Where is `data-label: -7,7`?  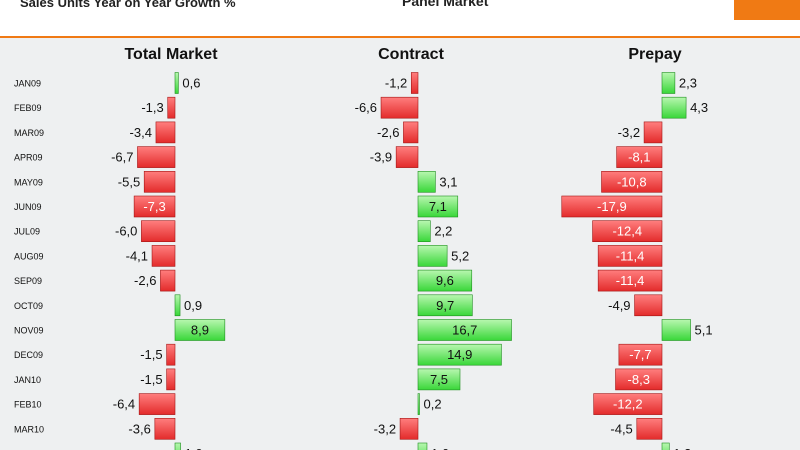 data-label: -7,7 is located at coordinates (640, 354).